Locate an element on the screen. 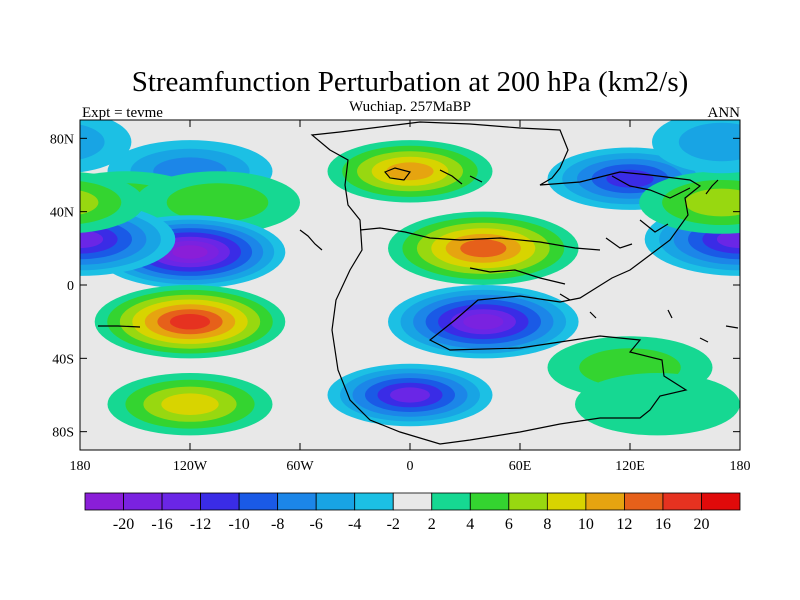  colorbar-label-3: -10 is located at coordinates (238, 524).